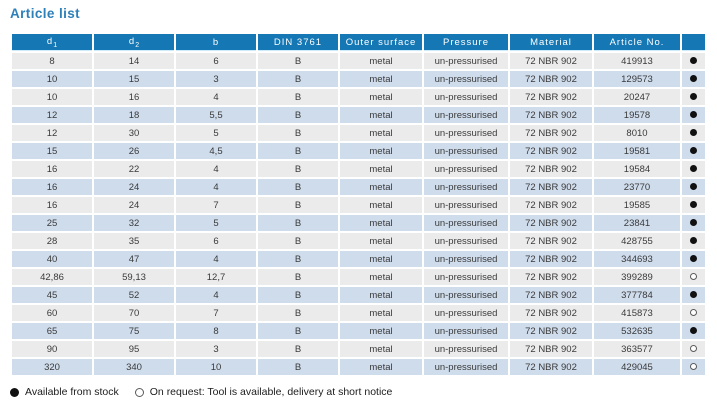 The width and height of the screenshot is (717, 413). Describe the element at coordinates (134, 241) in the screenshot. I see `cell-d2: 35` at that location.